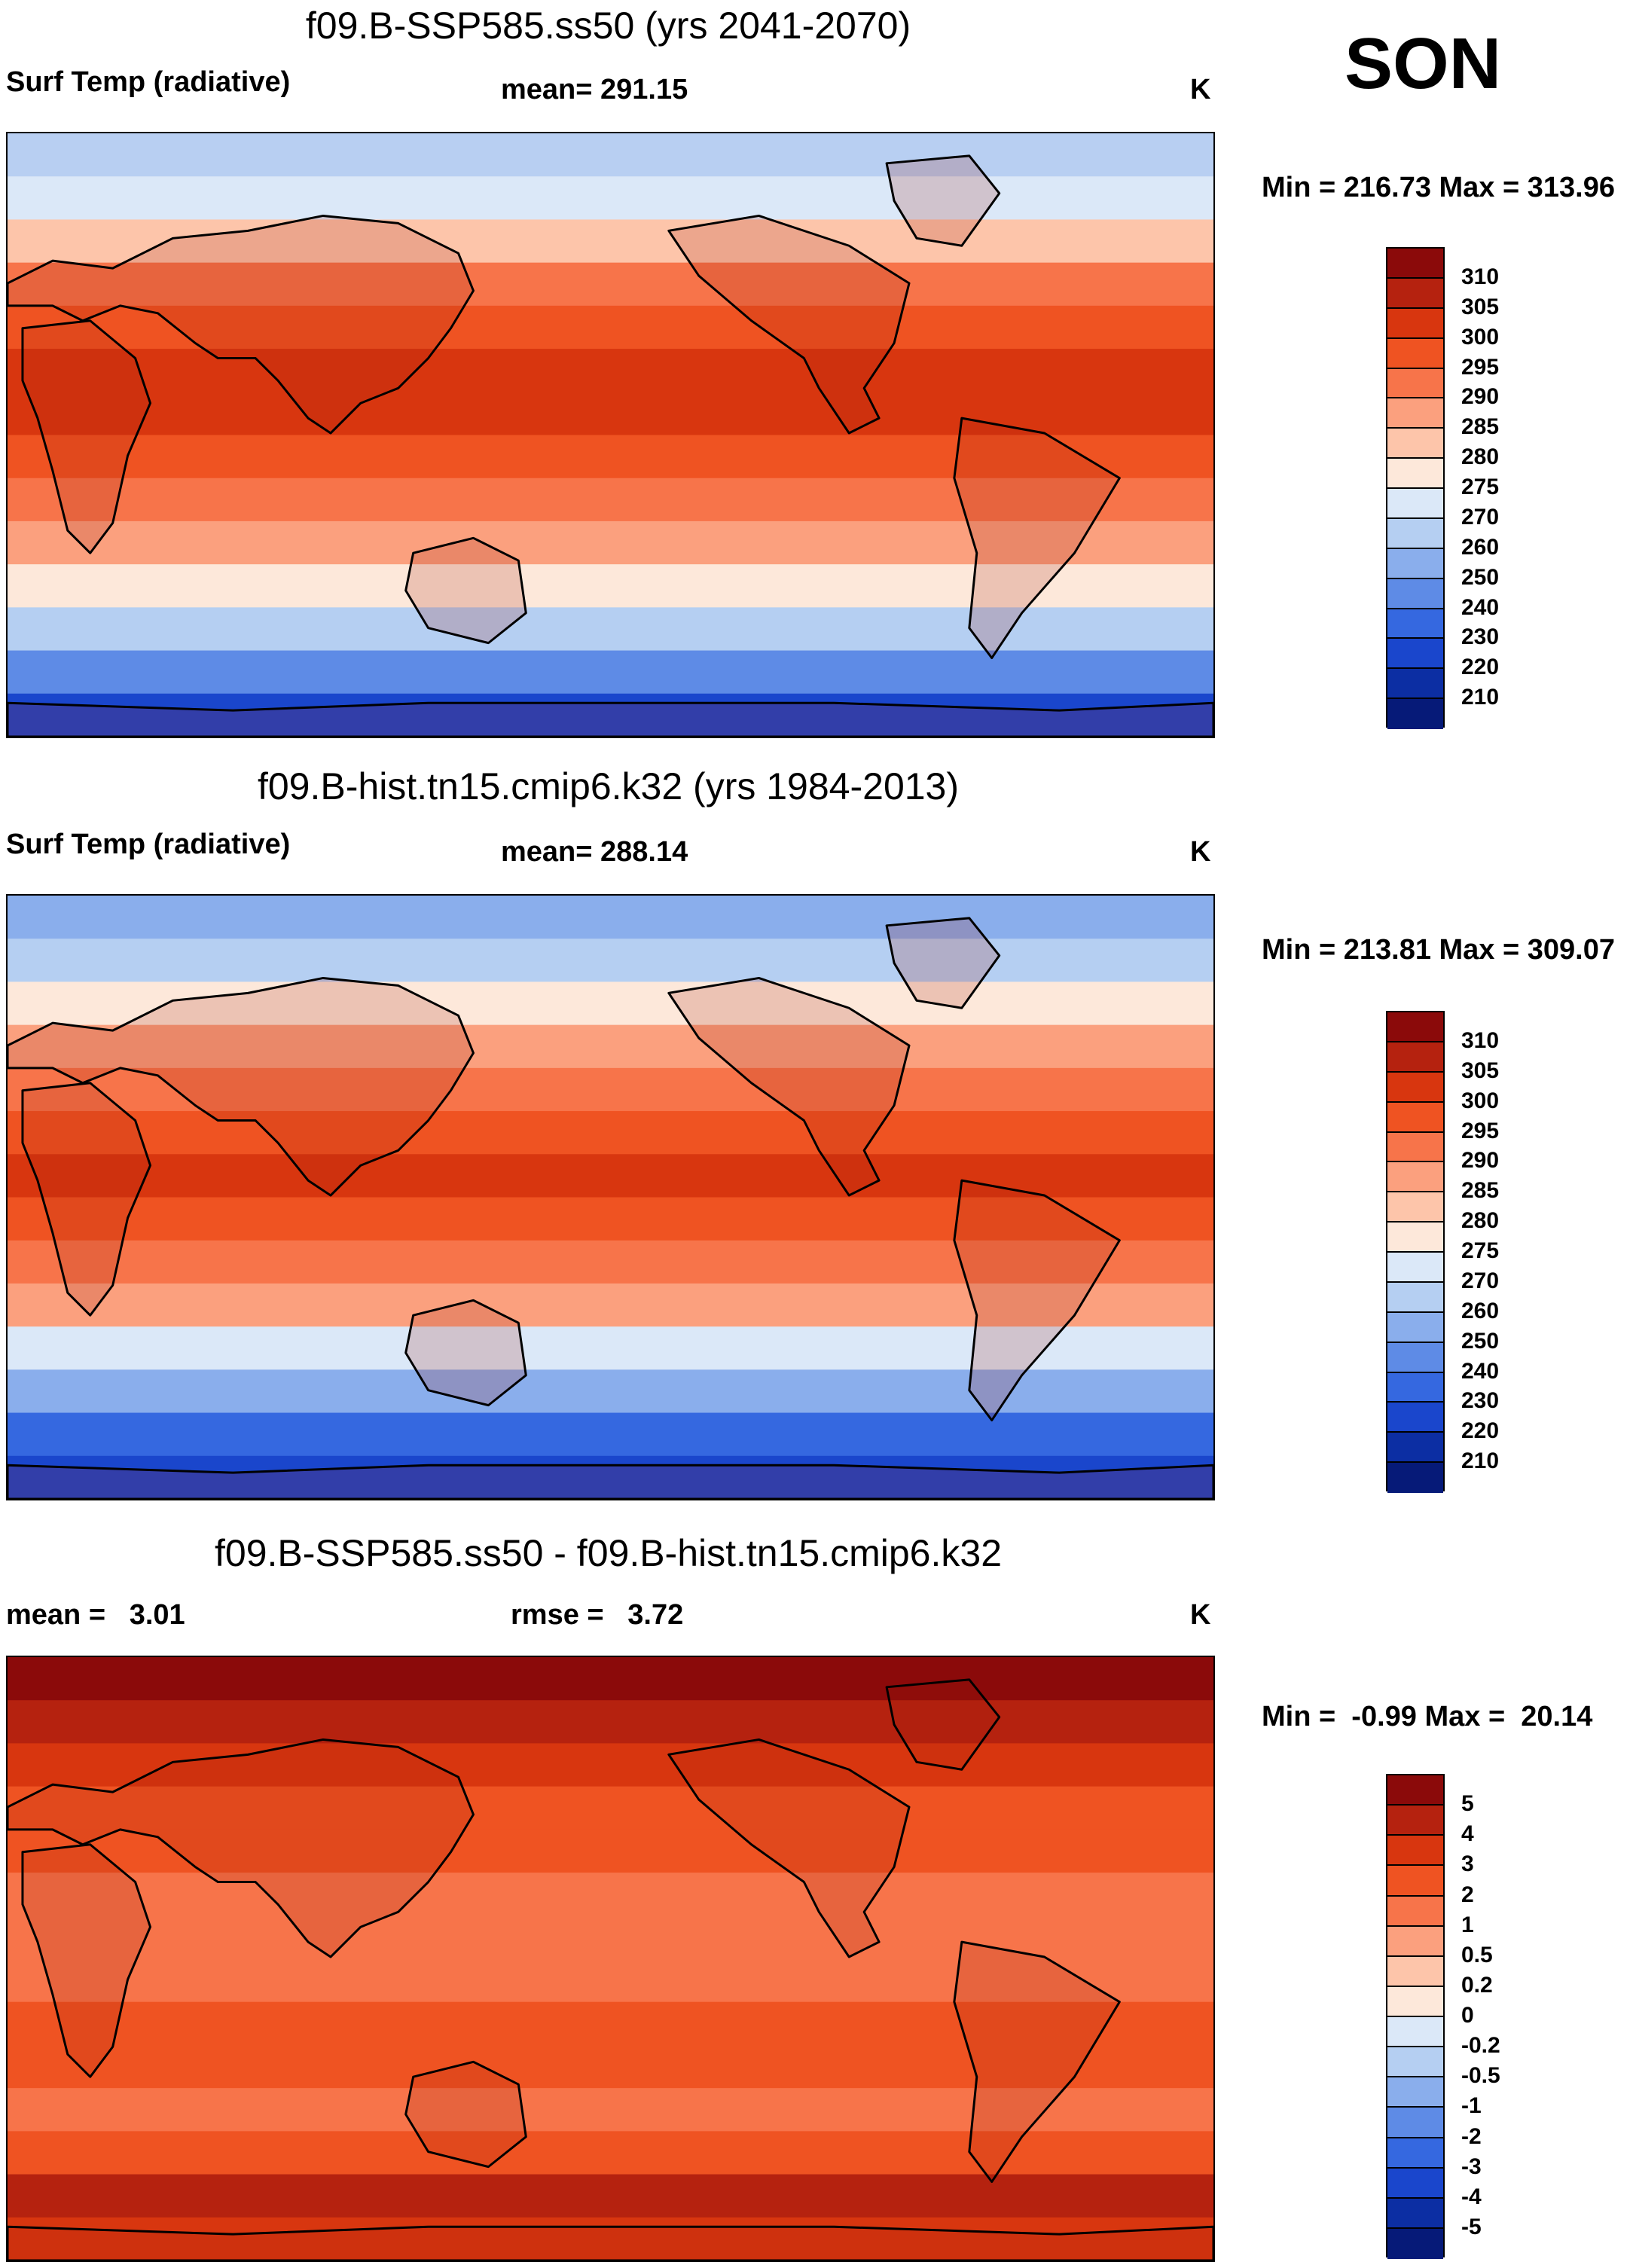 Image resolution: width=1633 pixels, height=2268 pixels. I want to click on colorbar-tick-label: 250, so click(1480, 1341).